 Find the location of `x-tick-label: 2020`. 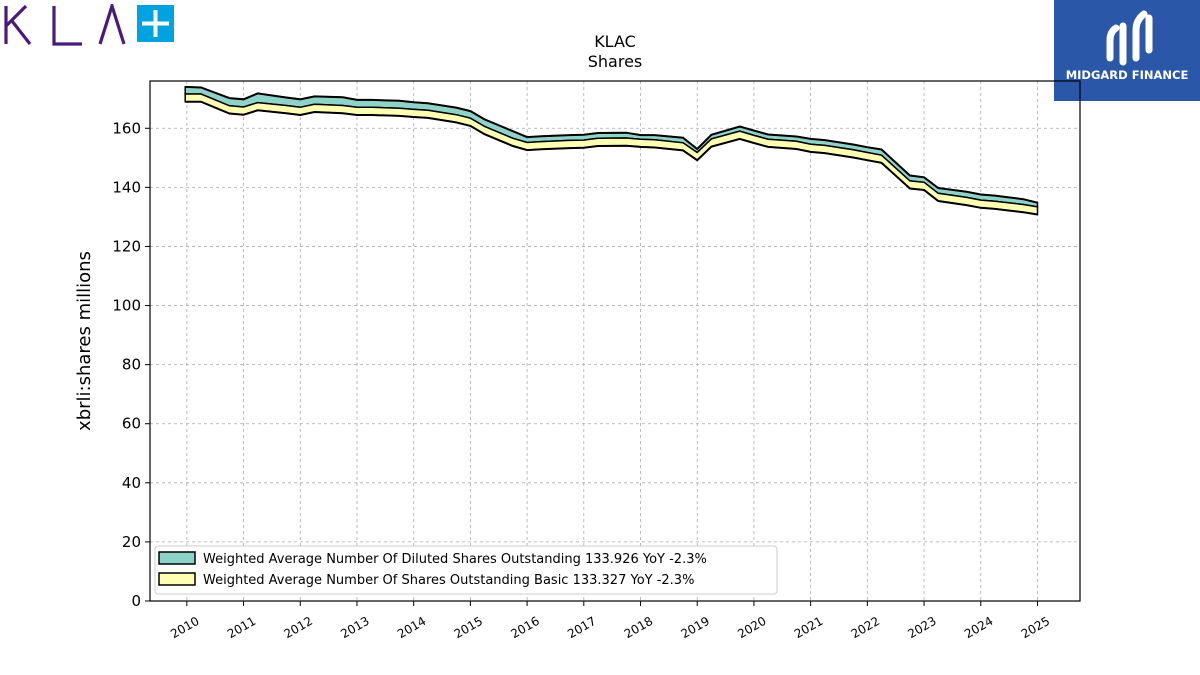

x-tick-label: 2020 is located at coordinates (751, 627).